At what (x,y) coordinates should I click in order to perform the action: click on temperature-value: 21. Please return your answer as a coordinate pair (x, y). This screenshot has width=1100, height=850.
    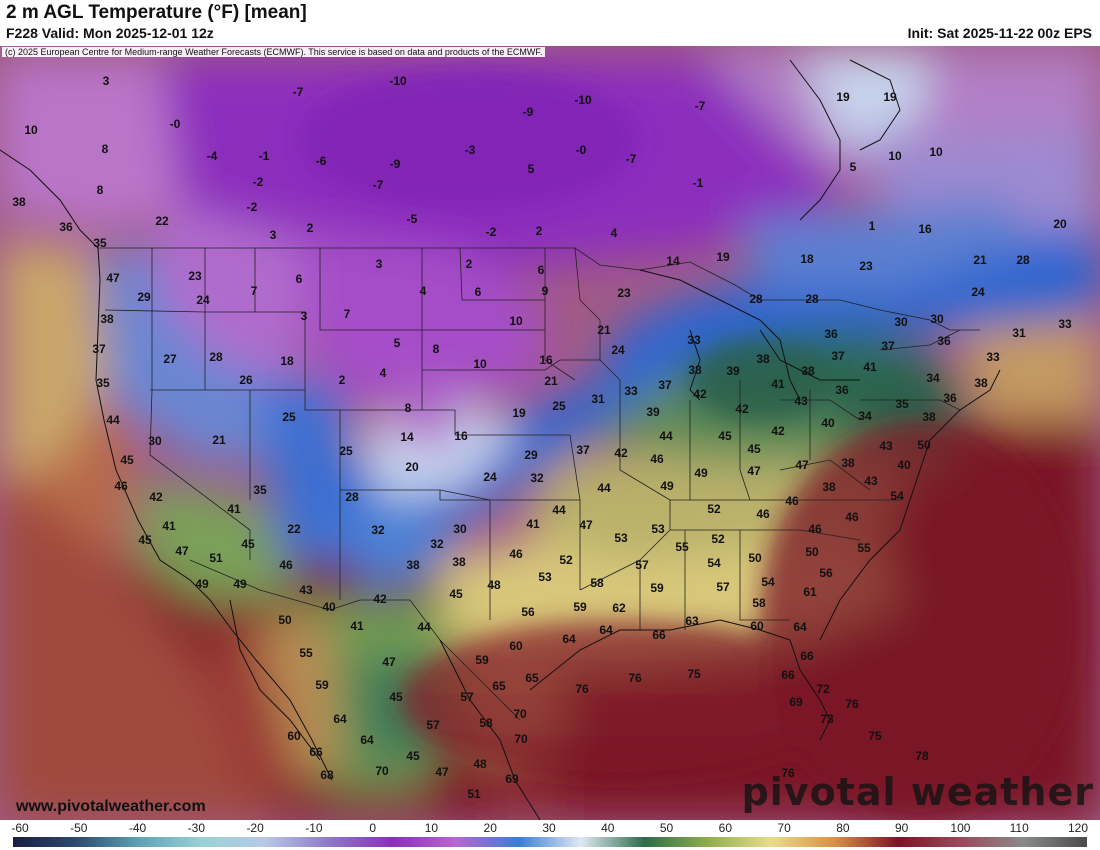
    Looking at the image, I should click on (604, 330).